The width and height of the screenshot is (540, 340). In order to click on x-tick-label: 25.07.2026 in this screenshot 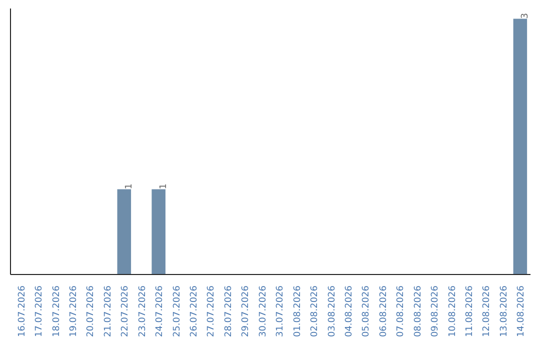, I will do `click(177, 311)`.